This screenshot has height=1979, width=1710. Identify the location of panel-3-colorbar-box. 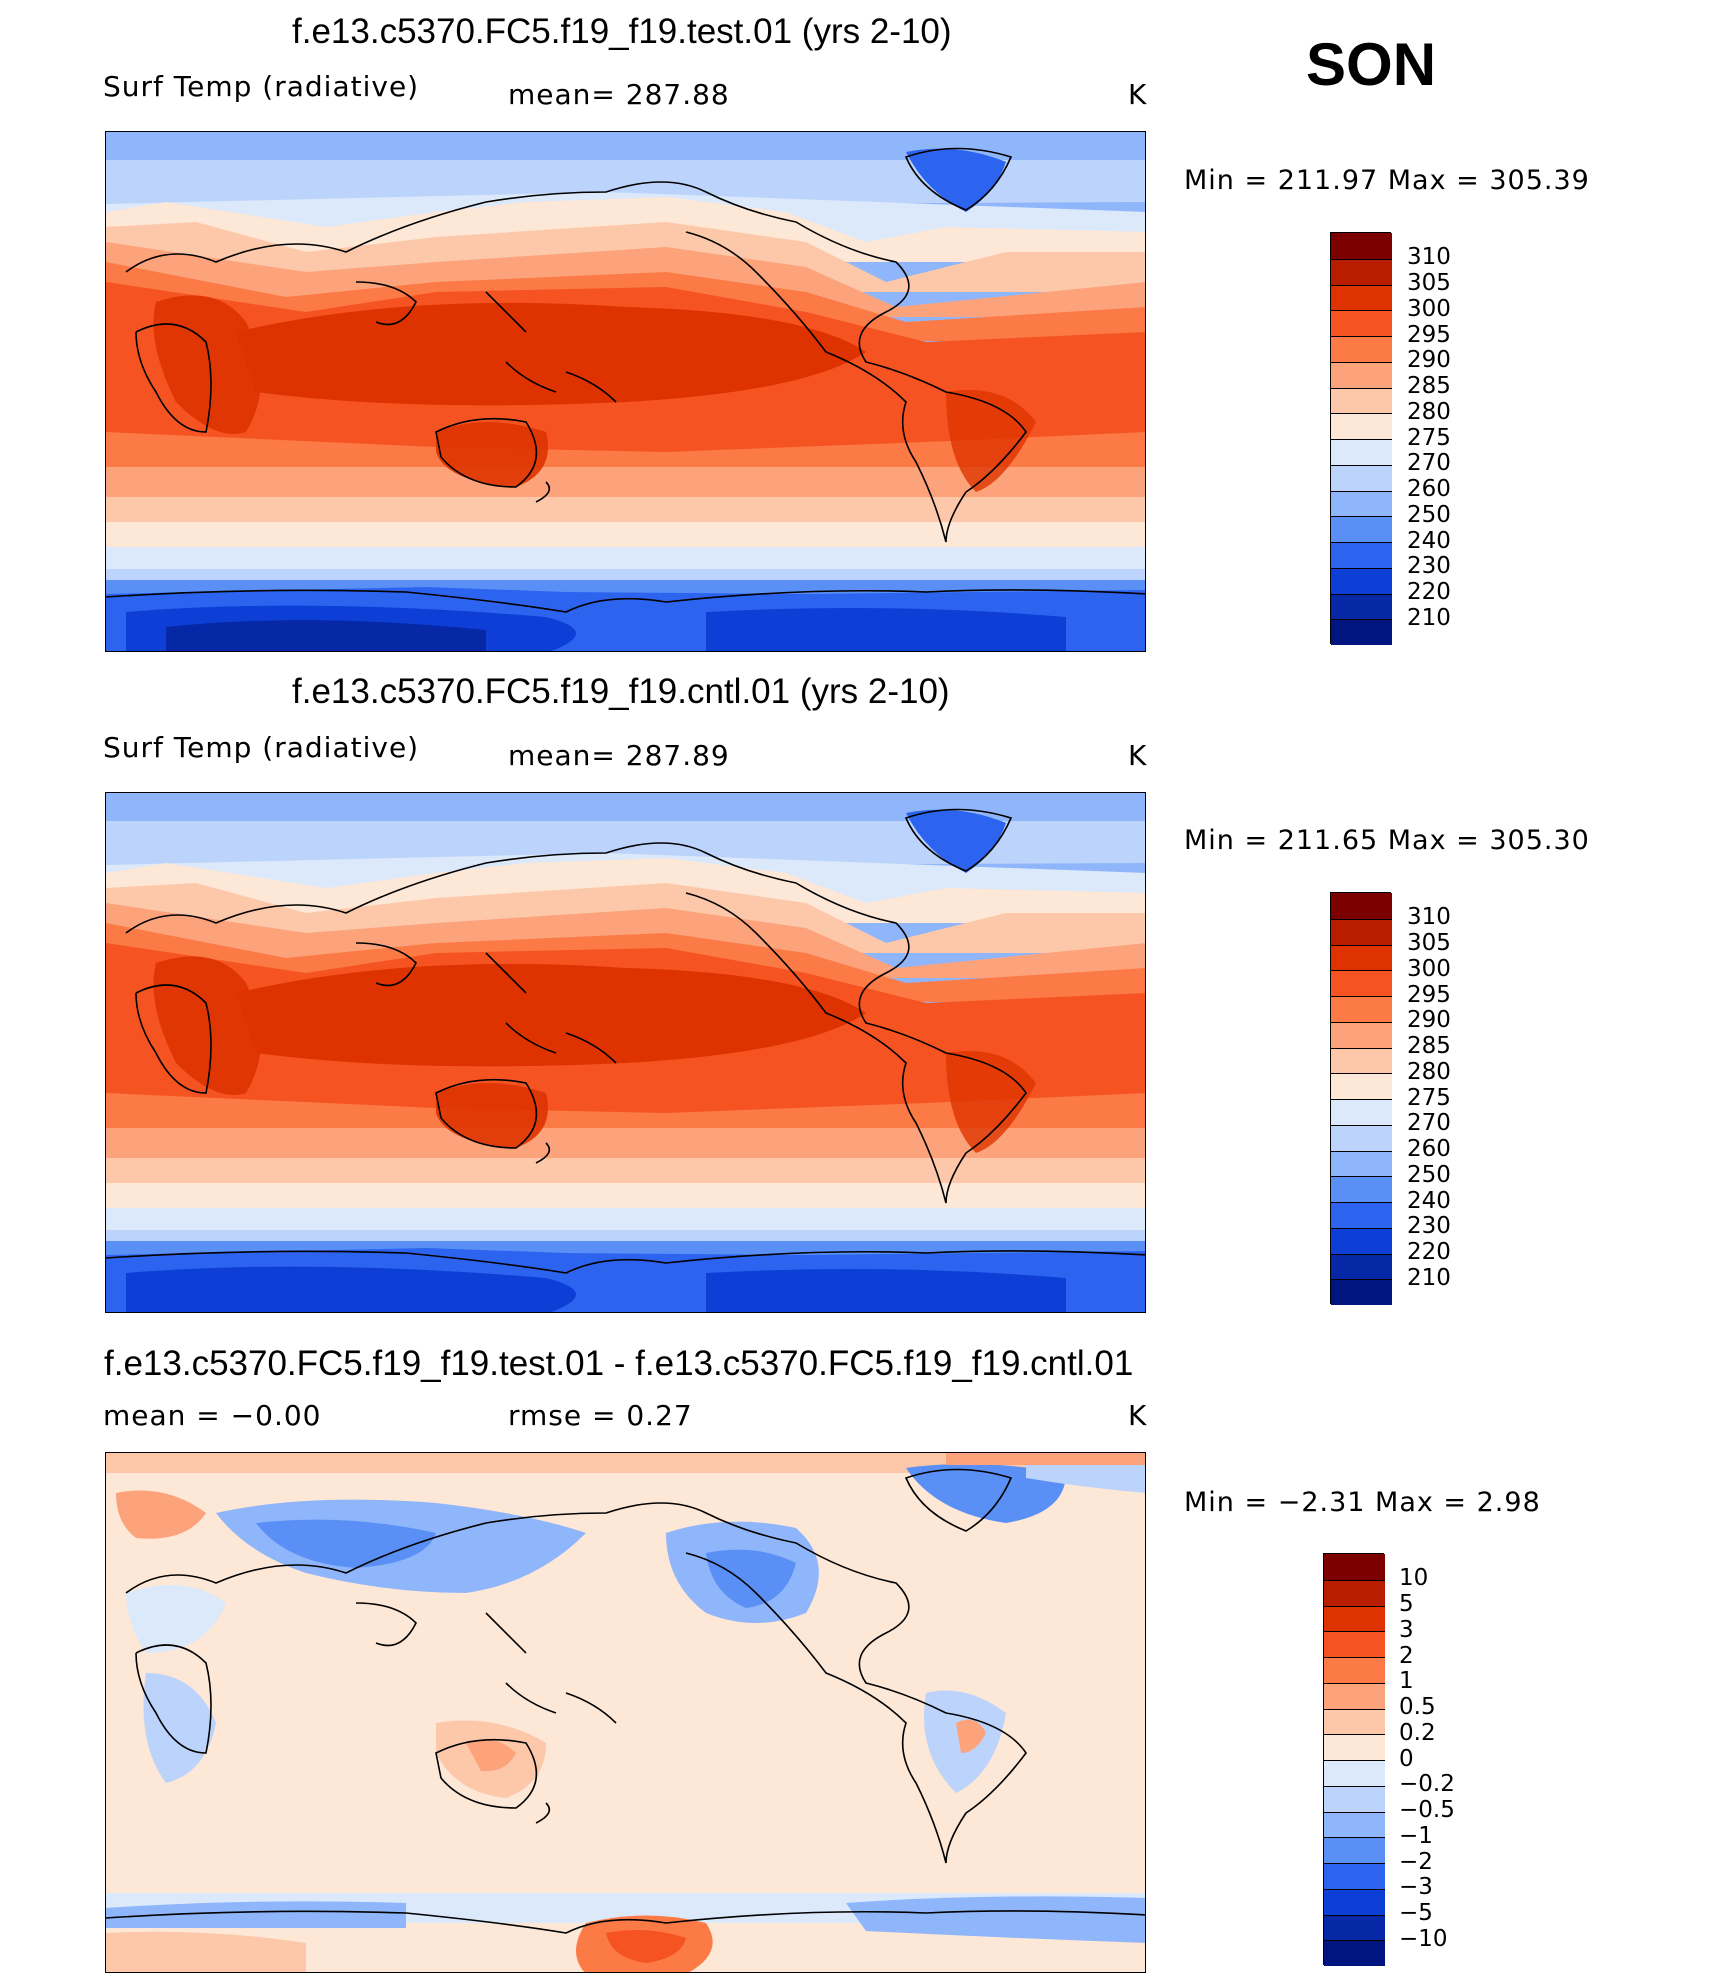
(1354, 1759).